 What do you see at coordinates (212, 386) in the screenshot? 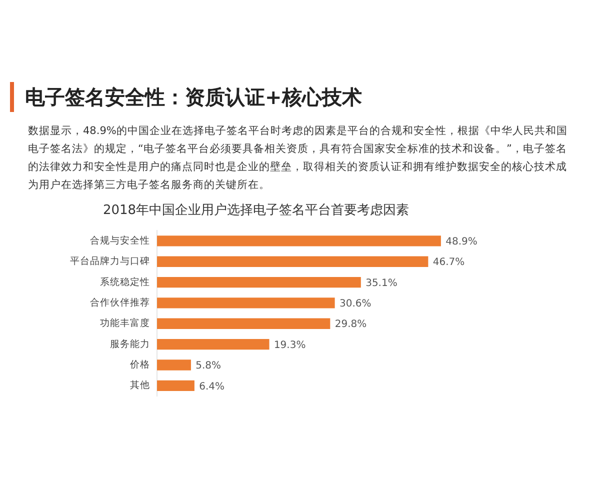
I see `data-label: 6.4%` at bounding box center [212, 386].